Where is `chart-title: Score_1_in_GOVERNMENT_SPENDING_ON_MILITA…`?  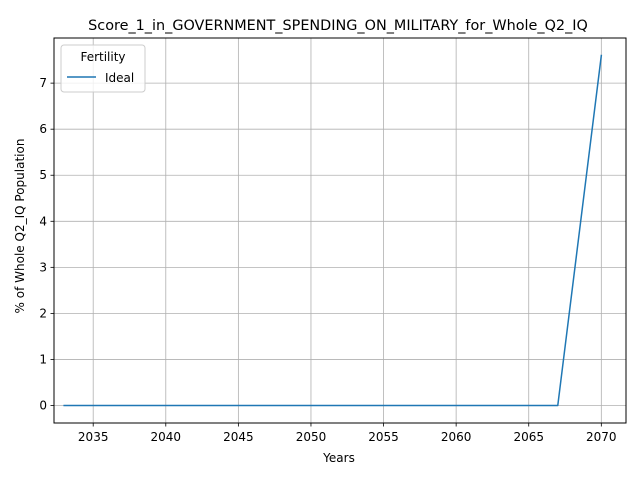 chart-title: Score_1_in_GOVERNMENT_SPENDING_ON_MILITA… is located at coordinates (338, 26).